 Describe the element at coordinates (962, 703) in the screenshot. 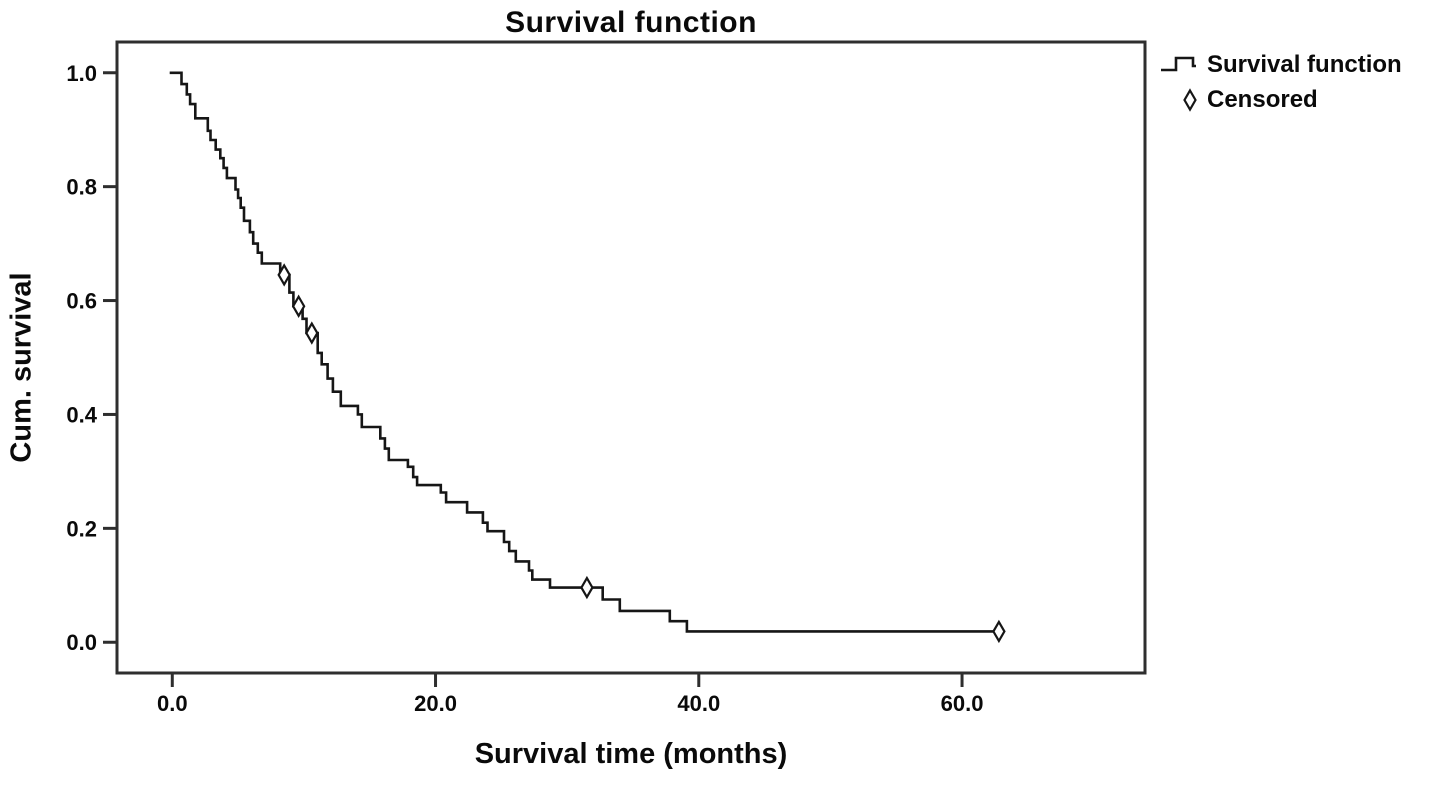

I see `x-tick-label: 60.0` at that location.